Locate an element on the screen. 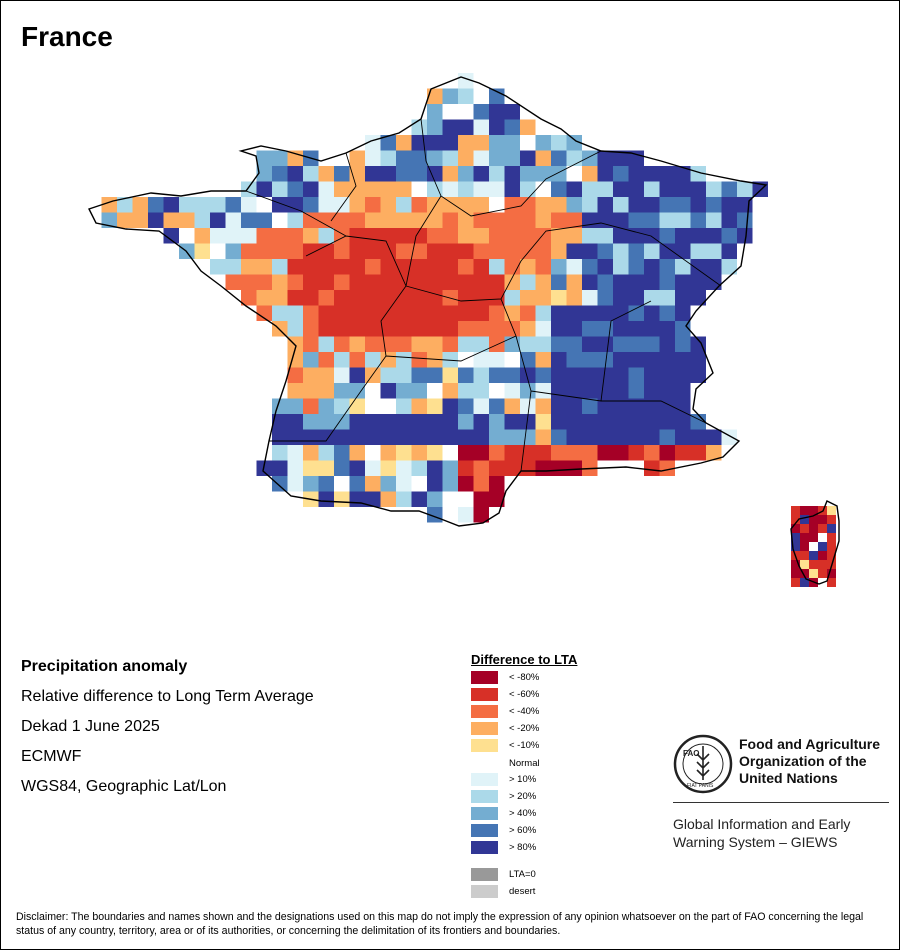 Image resolution: width=900 pixels, height=950 pixels. legend-title: Difference to LTA is located at coordinates (524, 659).